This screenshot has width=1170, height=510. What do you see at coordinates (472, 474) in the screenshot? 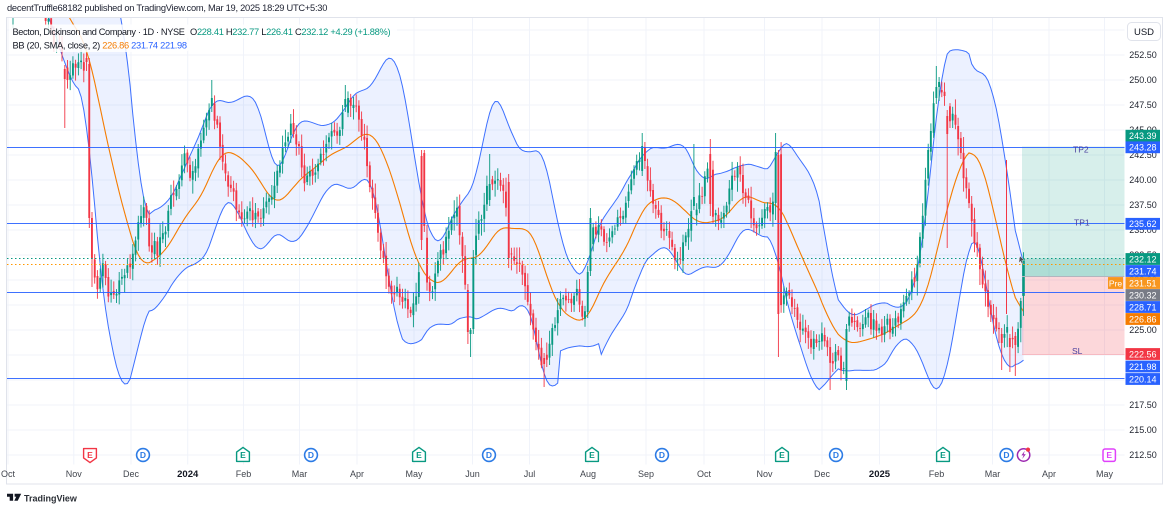
I see `svg-text: Jun` at bounding box center [472, 474].